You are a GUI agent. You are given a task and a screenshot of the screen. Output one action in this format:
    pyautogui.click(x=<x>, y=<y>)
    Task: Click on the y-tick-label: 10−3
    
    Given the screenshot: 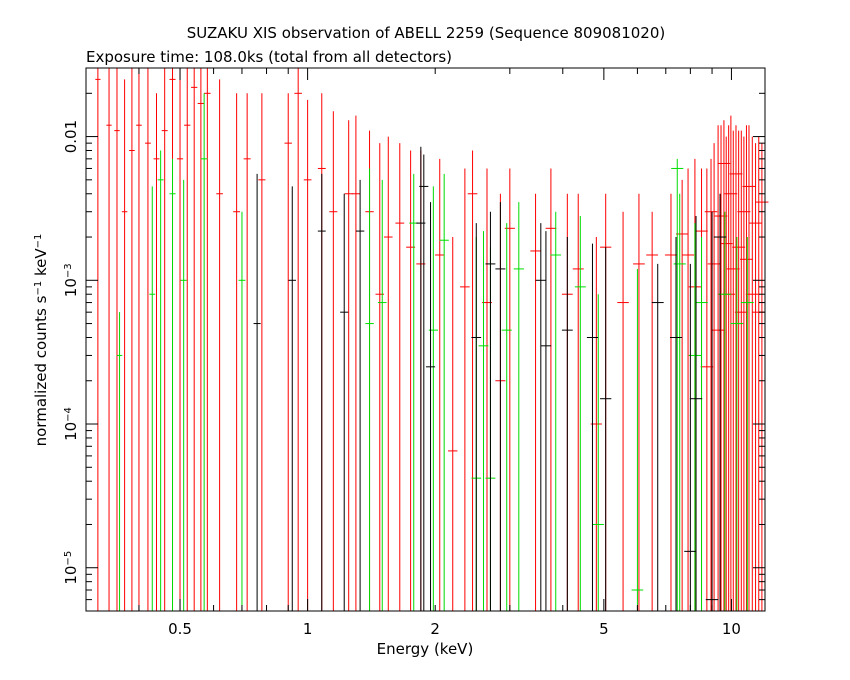 What is the action you would take?
    pyautogui.click(x=71, y=280)
    